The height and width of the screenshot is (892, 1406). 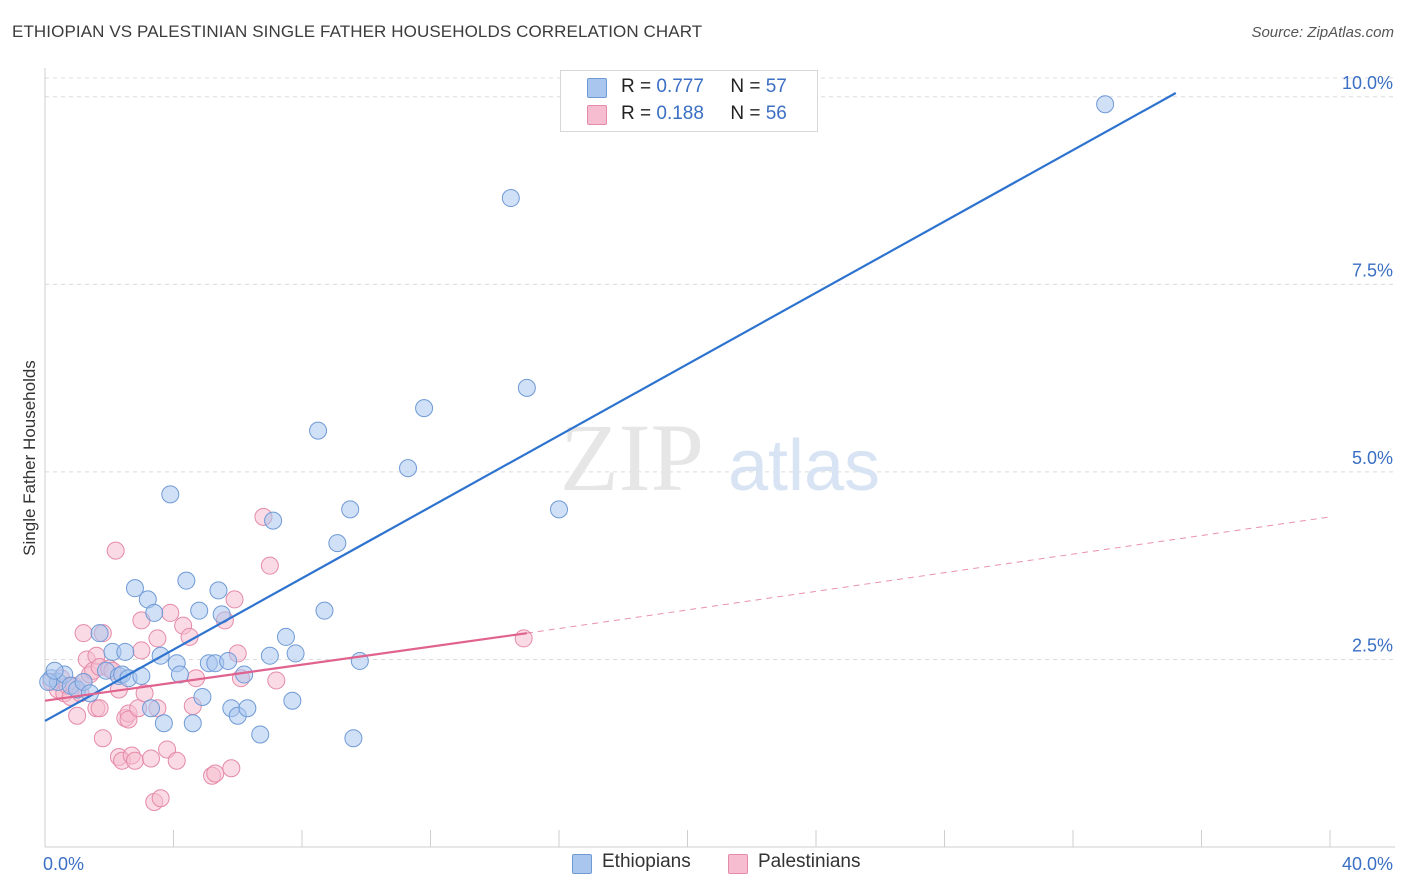 What do you see at coordinates (582, 864) in the screenshot?
I see `ethiopians-legend-swatch` at bounding box center [582, 864].